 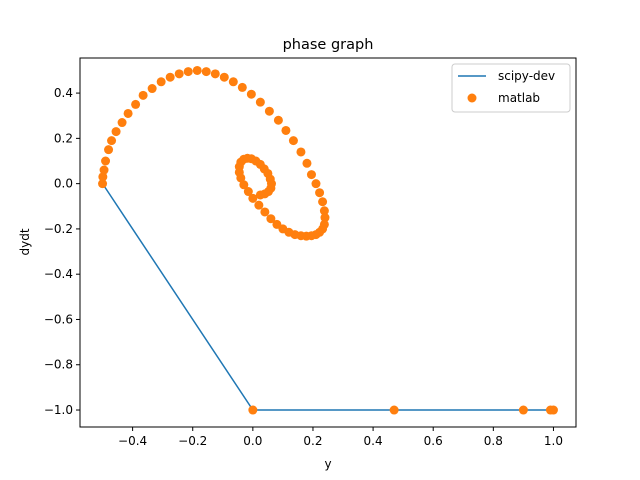 I want to click on x-tick-label: 0.2, so click(x=312, y=441).